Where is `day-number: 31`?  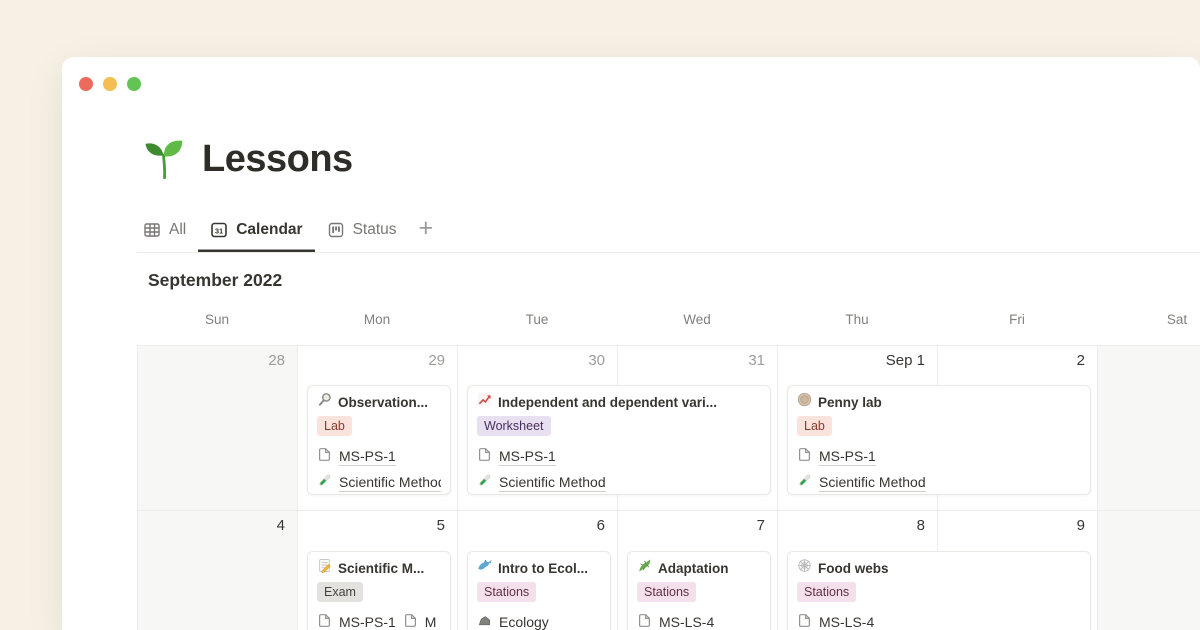
day-number: 31 is located at coordinates (756, 360).